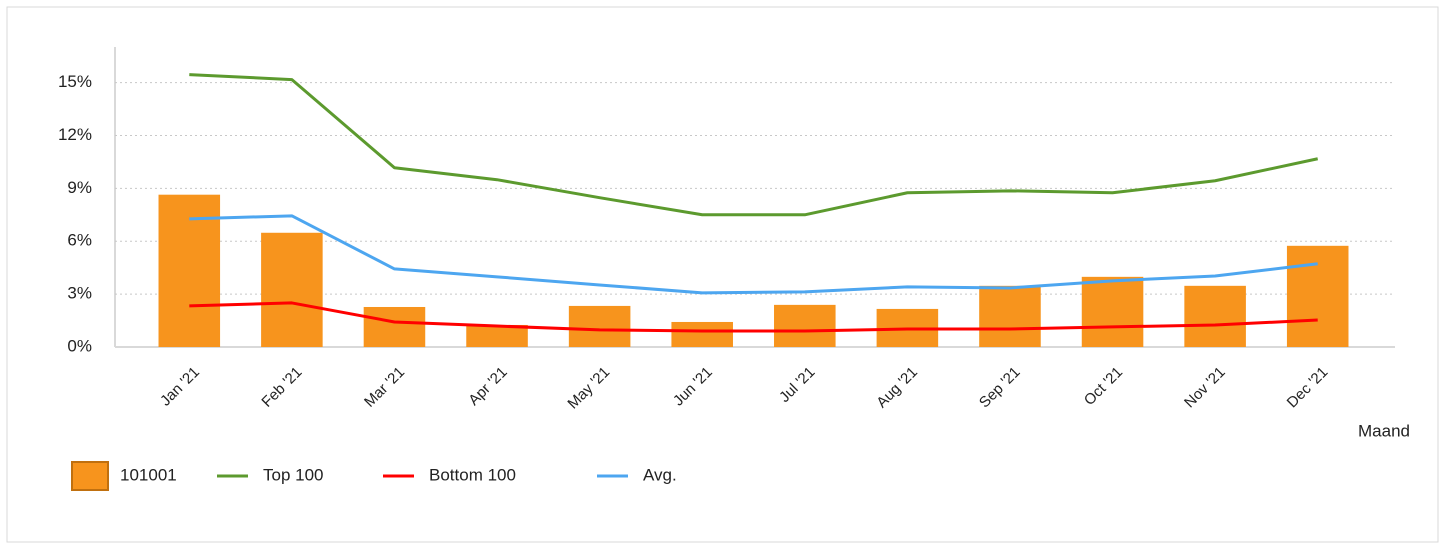 This screenshot has width=1446, height=550. What do you see at coordinates (90, 476) in the screenshot?
I see `legend-swatch` at bounding box center [90, 476].